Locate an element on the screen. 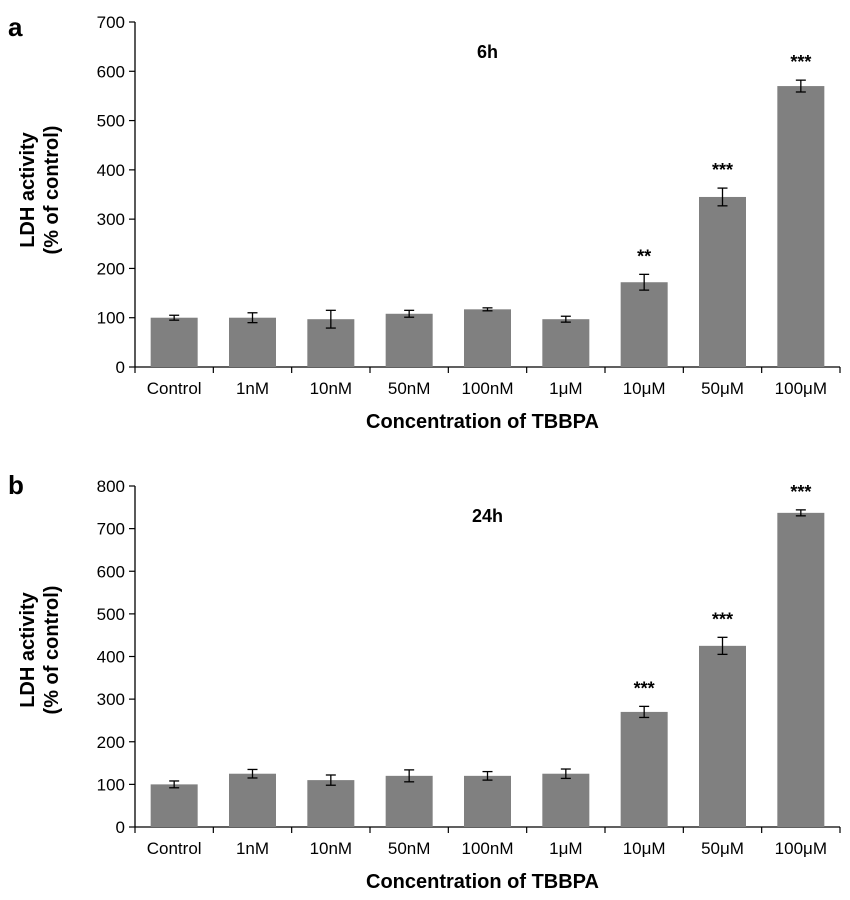 This screenshot has height=900, width=850. panel-label-a: a is located at coordinates (15, 27).